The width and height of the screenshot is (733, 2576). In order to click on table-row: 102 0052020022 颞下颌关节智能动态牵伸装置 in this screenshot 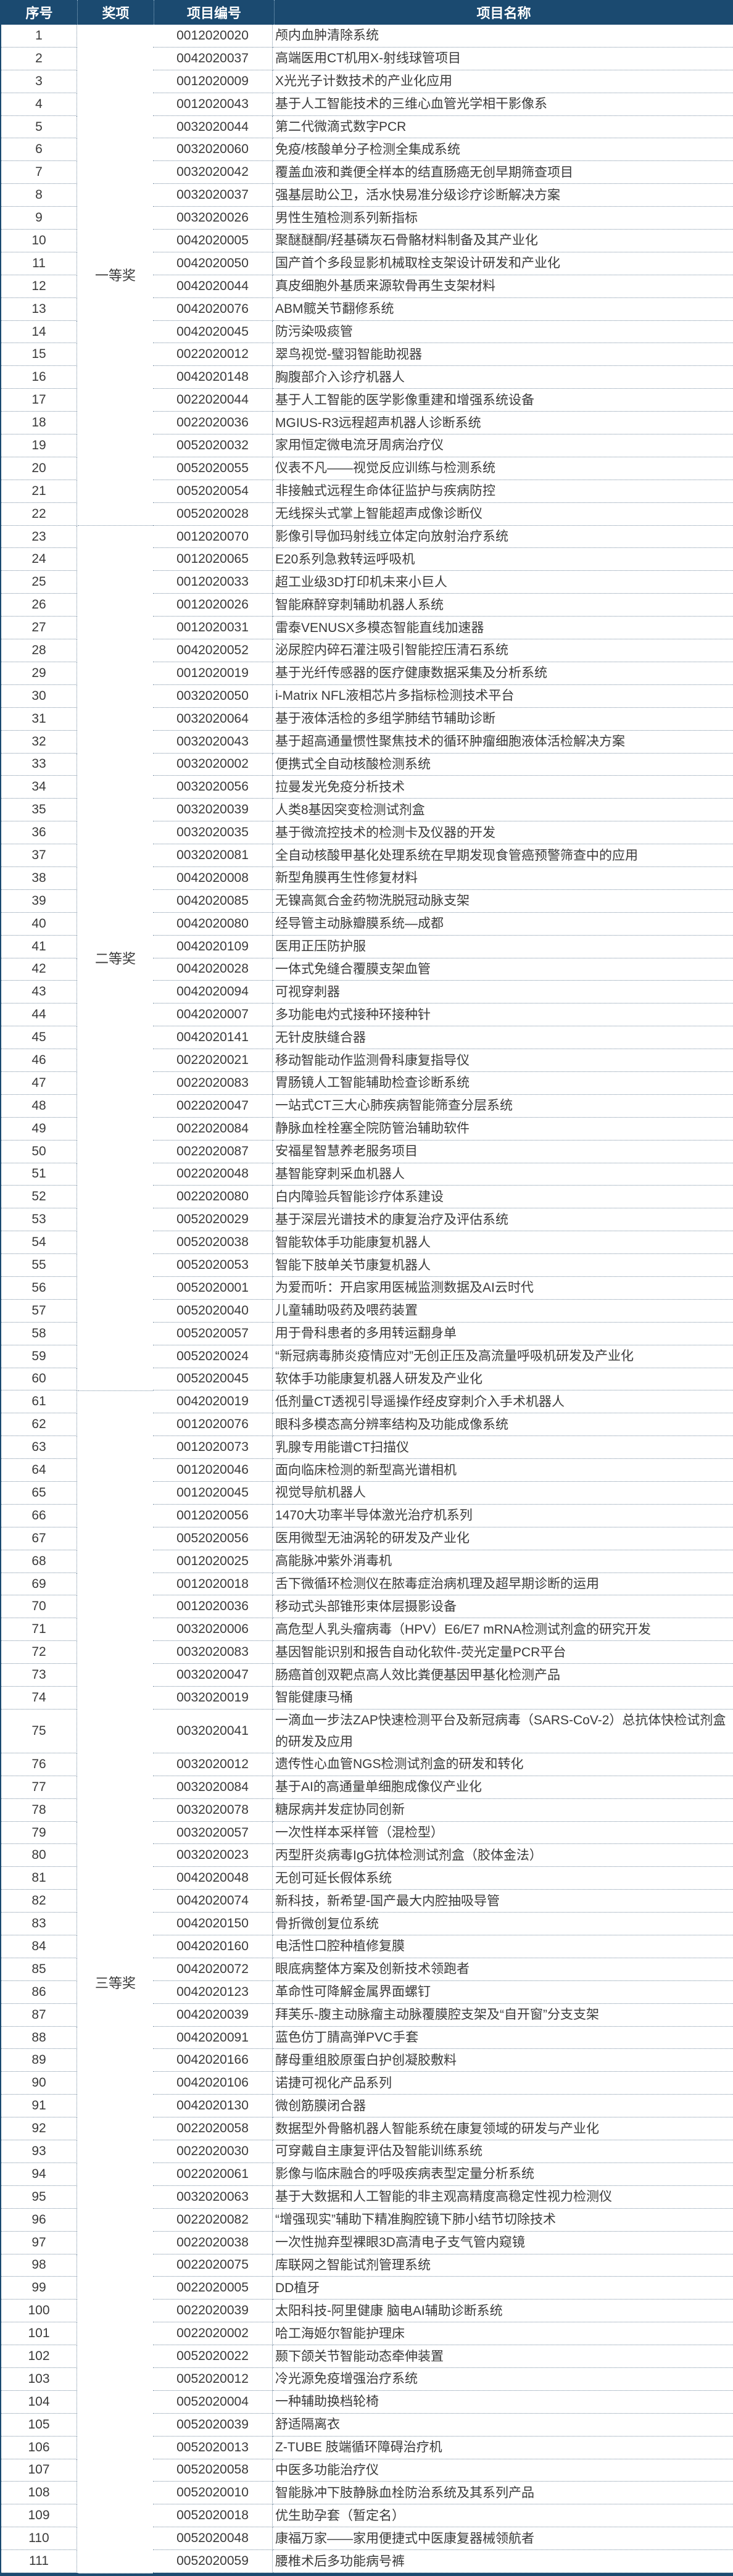, I will do `click(367, 2356)`.